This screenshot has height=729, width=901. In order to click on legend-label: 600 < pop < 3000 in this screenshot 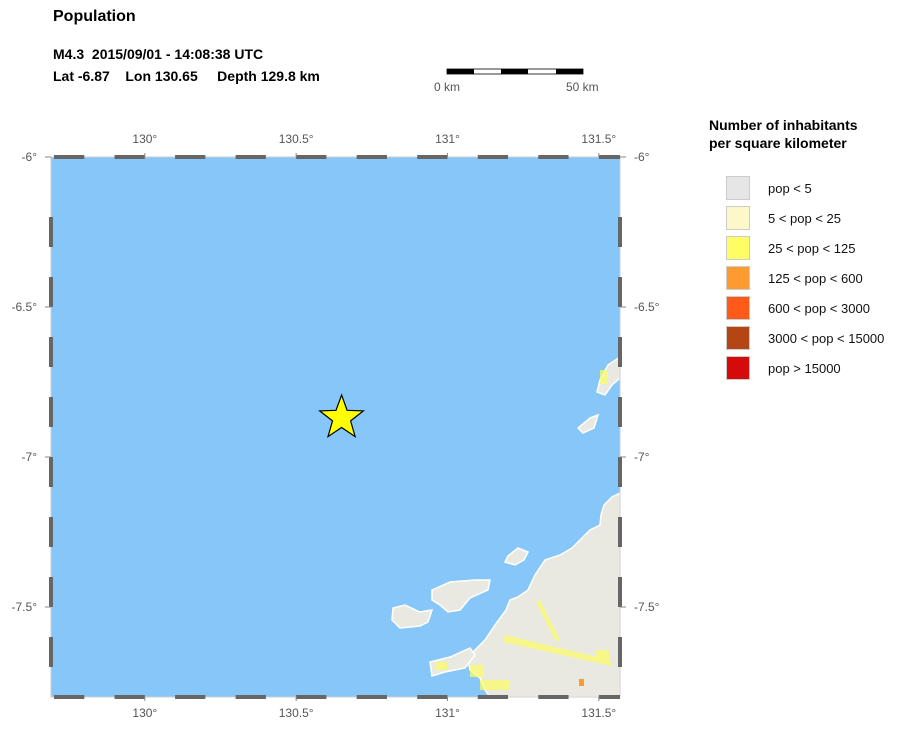, I will do `click(819, 308)`.